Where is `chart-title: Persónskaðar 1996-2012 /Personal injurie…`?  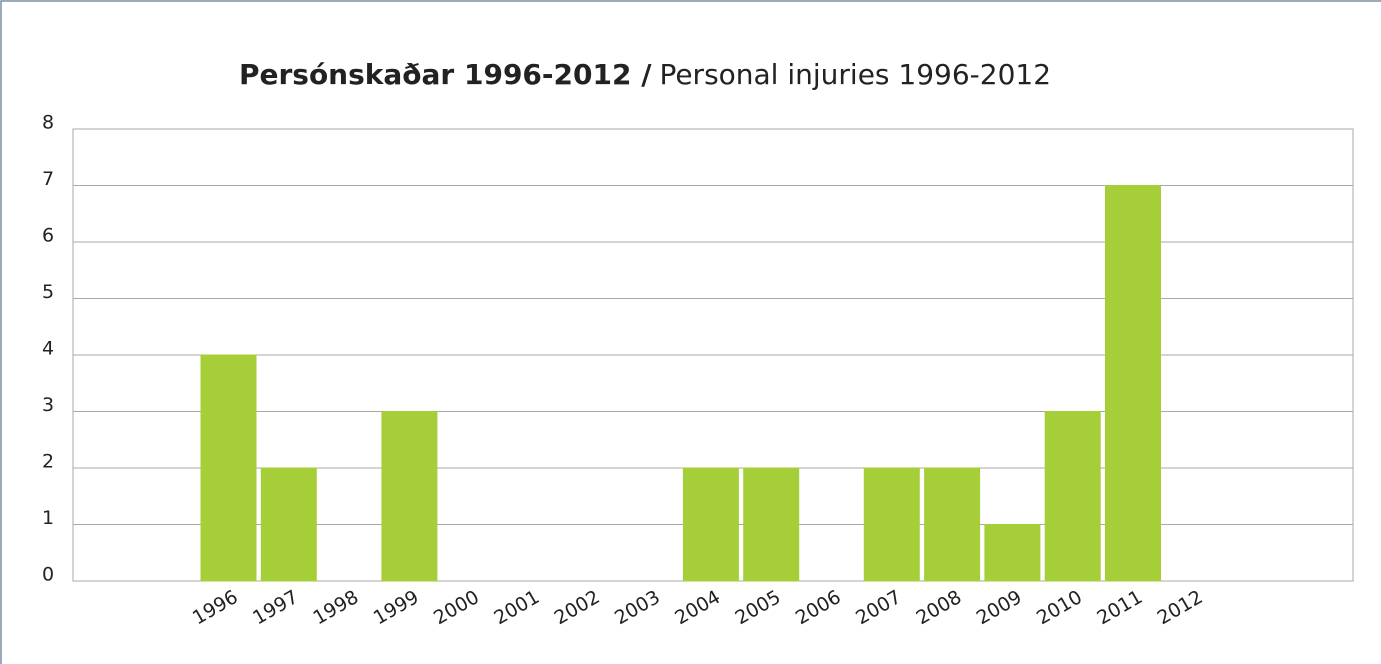 chart-title: Persónskaðar 1996-2012 /Personal injurie… is located at coordinates (645, 74).